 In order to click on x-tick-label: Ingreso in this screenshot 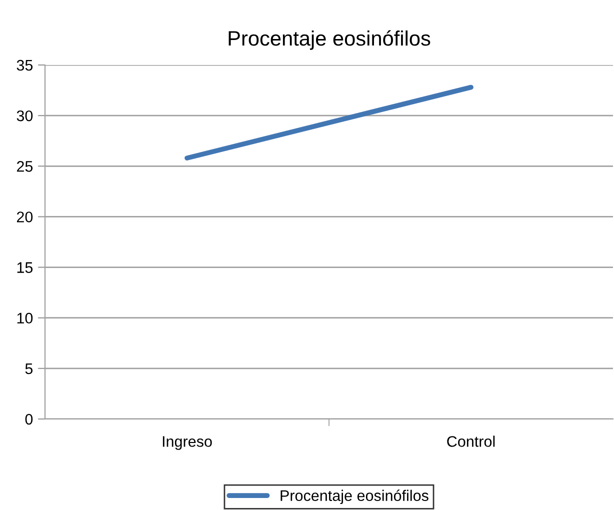, I will do `click(187, 443)`.